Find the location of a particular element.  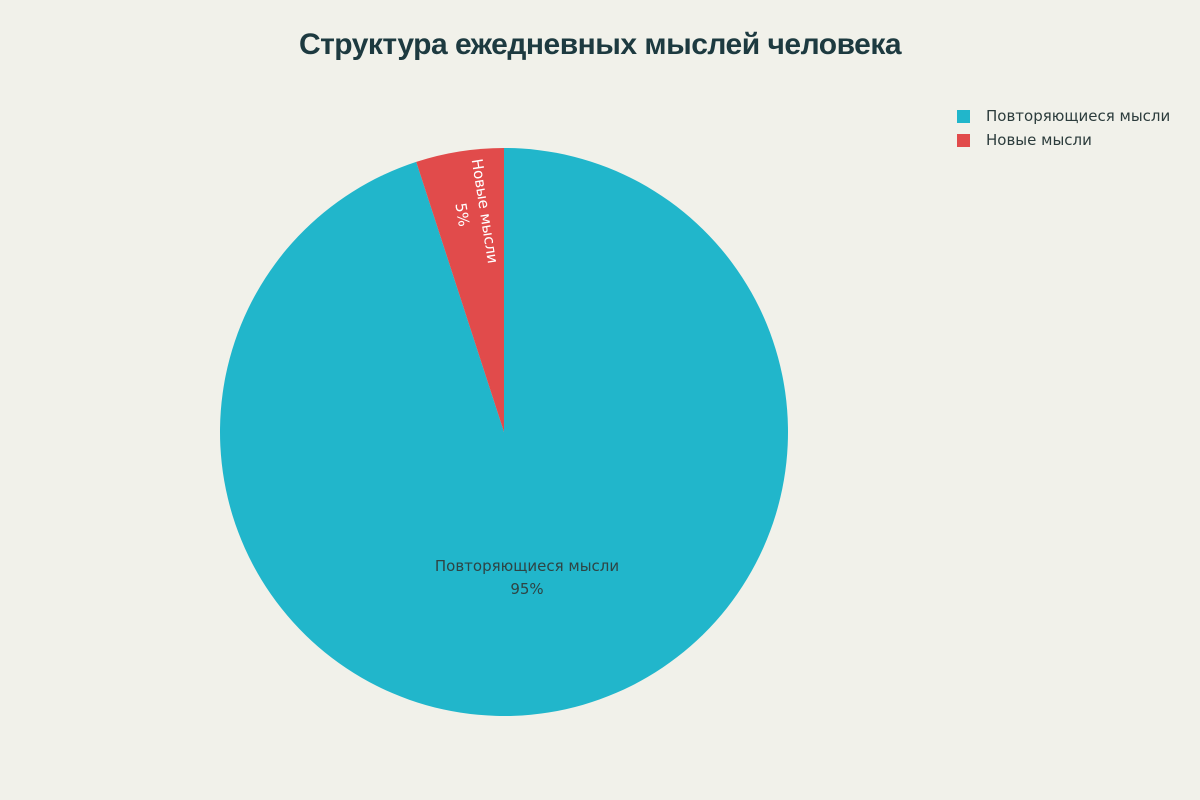

pie-slice-new is located at coordinates (460, 290).